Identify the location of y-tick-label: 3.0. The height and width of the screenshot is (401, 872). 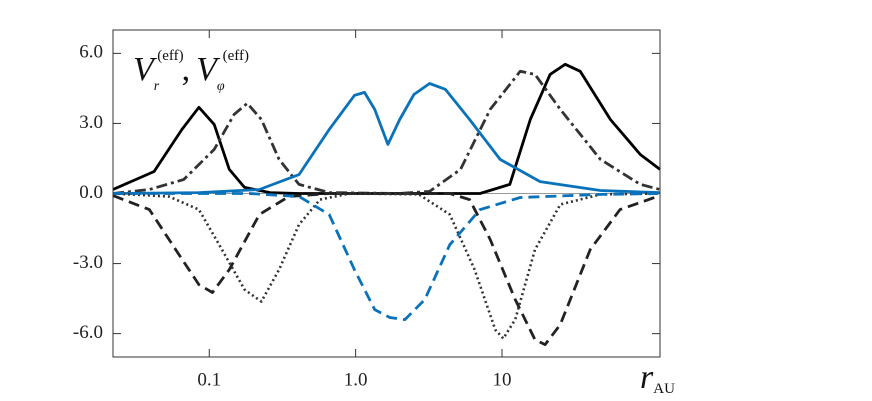
(91, 122).